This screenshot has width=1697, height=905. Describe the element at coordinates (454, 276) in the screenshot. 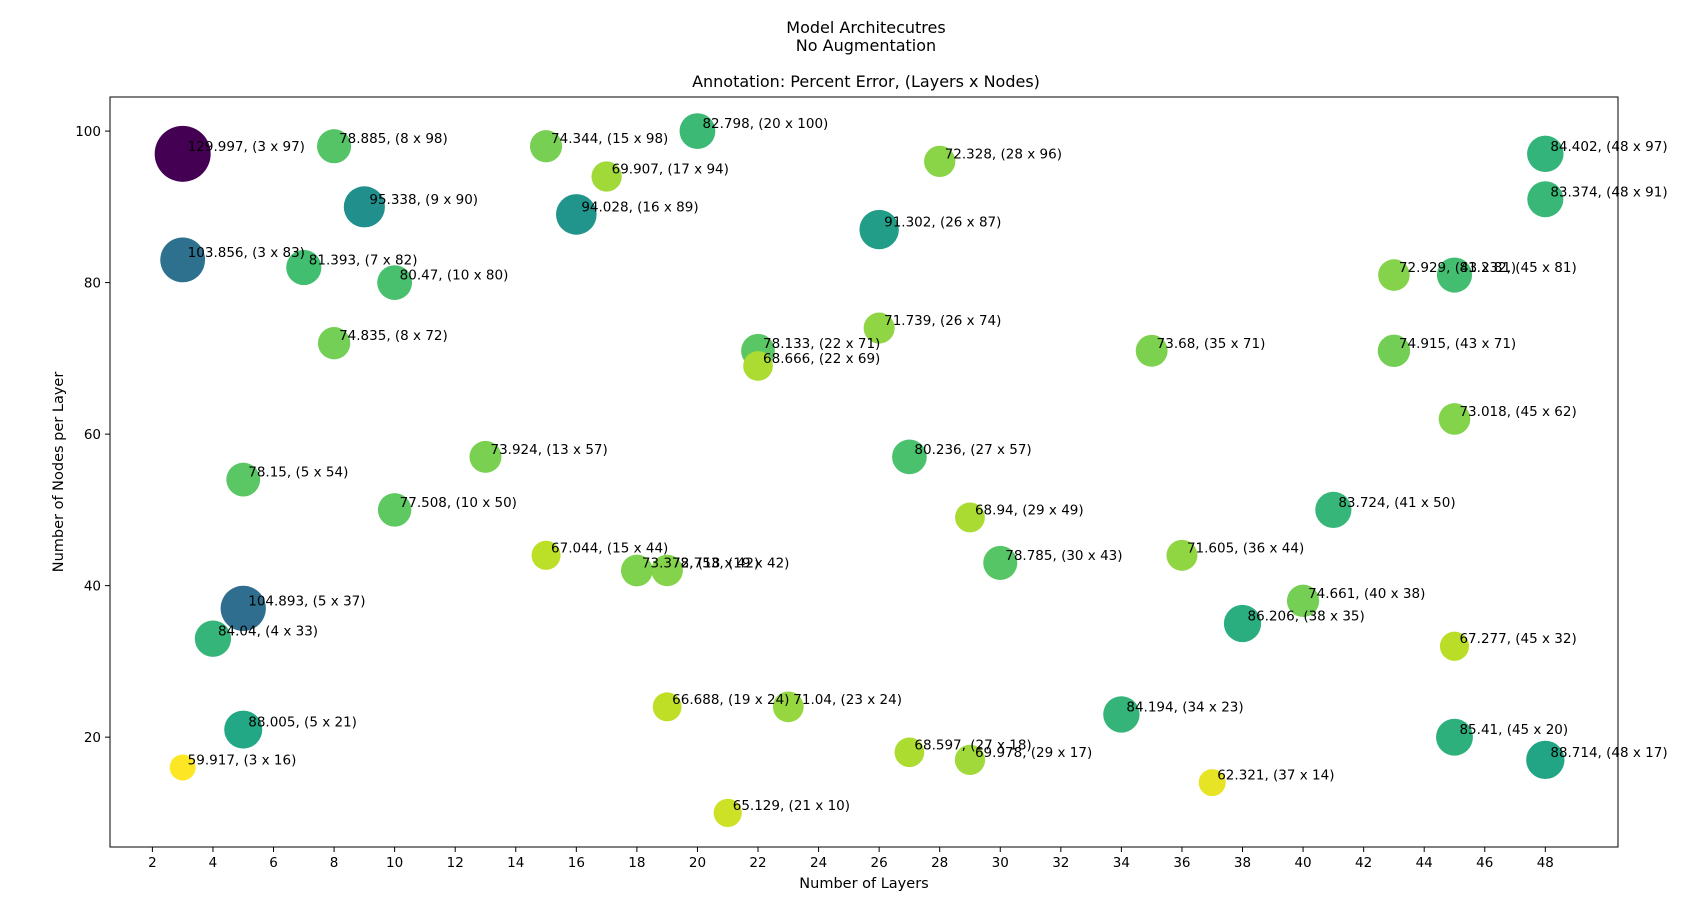

I see `point-annotation: 80.47, (10 x 80)` at that location.